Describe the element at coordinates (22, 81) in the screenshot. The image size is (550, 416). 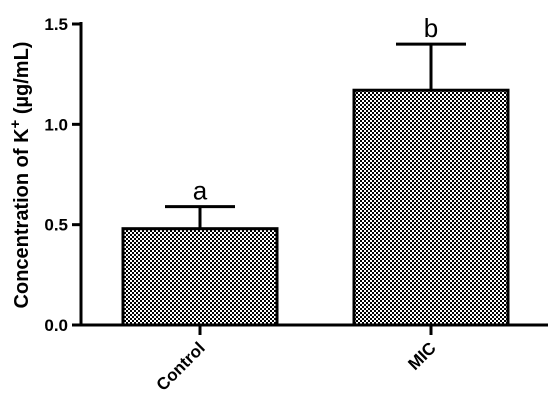
I see `y-axis-title-suffix: (µg/mL)` at that location.